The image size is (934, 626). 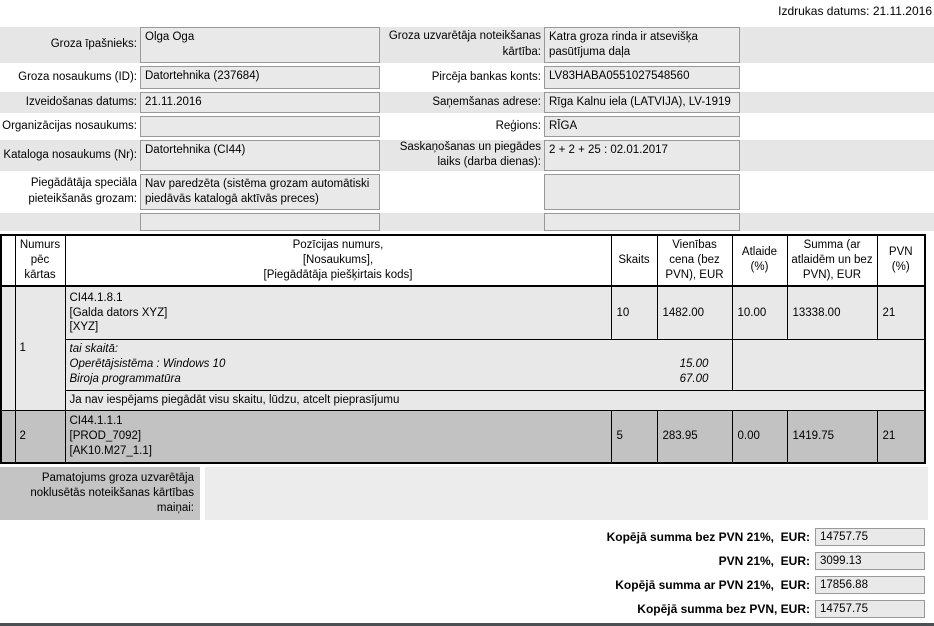 What do you see at coordinates (901, 260) in the screenshot?
I see `pvn-column-header: PVN (%)` at bounding box center [901, 260].